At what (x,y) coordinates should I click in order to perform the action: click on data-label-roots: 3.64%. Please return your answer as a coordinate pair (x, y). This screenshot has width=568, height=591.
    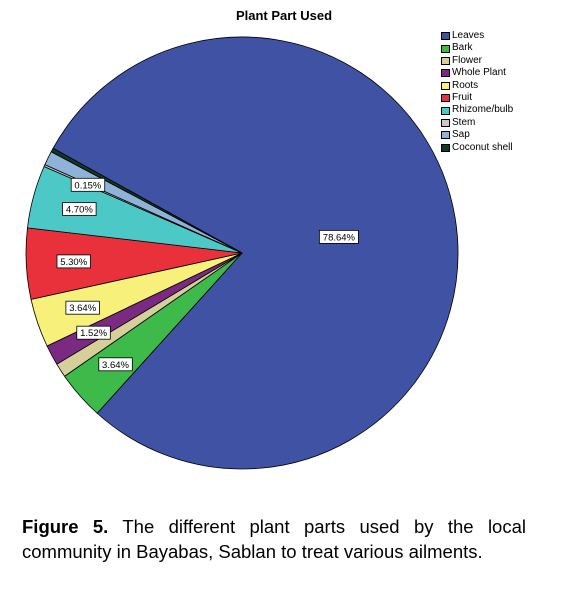
    Looking at the image, I should click on (82, 307).